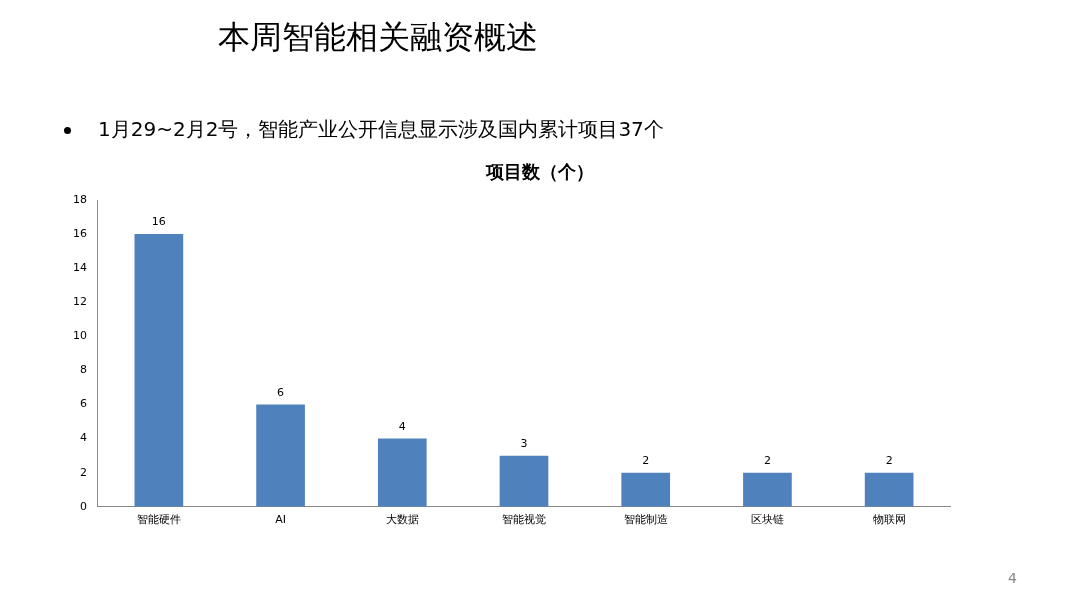 The width and height of the screenshot is (1080, 608). I want to click on x-tick-label: 大数据, so click(402, 520).